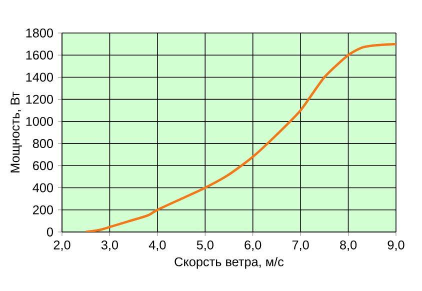 The image size is (422, 291). Describe the element at coordinates (50, 232) in the screenshot. I see `y-tick-label: 0` at that location.